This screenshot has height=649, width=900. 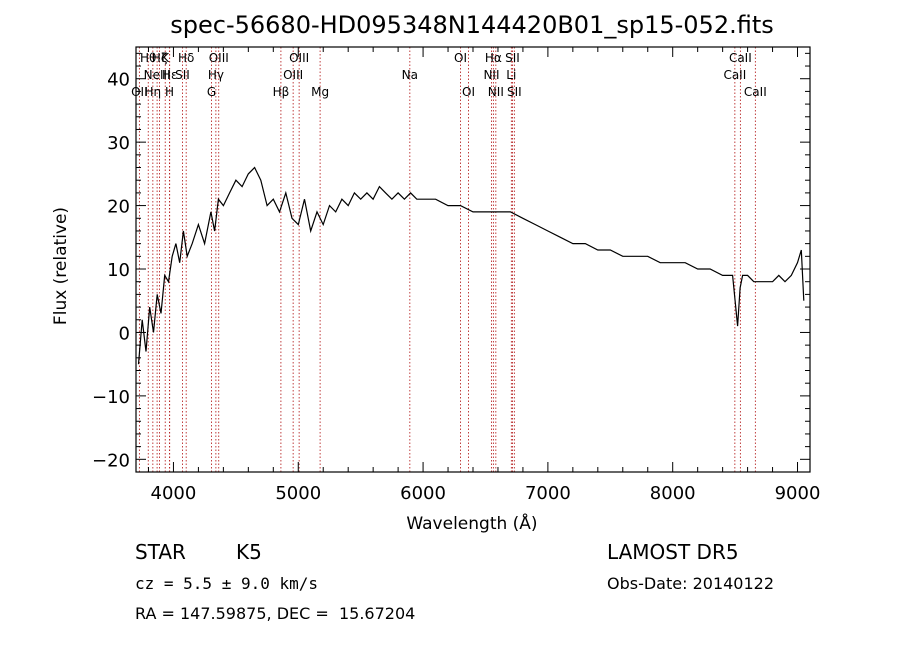 I want to click on y-tick-label: 20, so click(x=118, y=207).